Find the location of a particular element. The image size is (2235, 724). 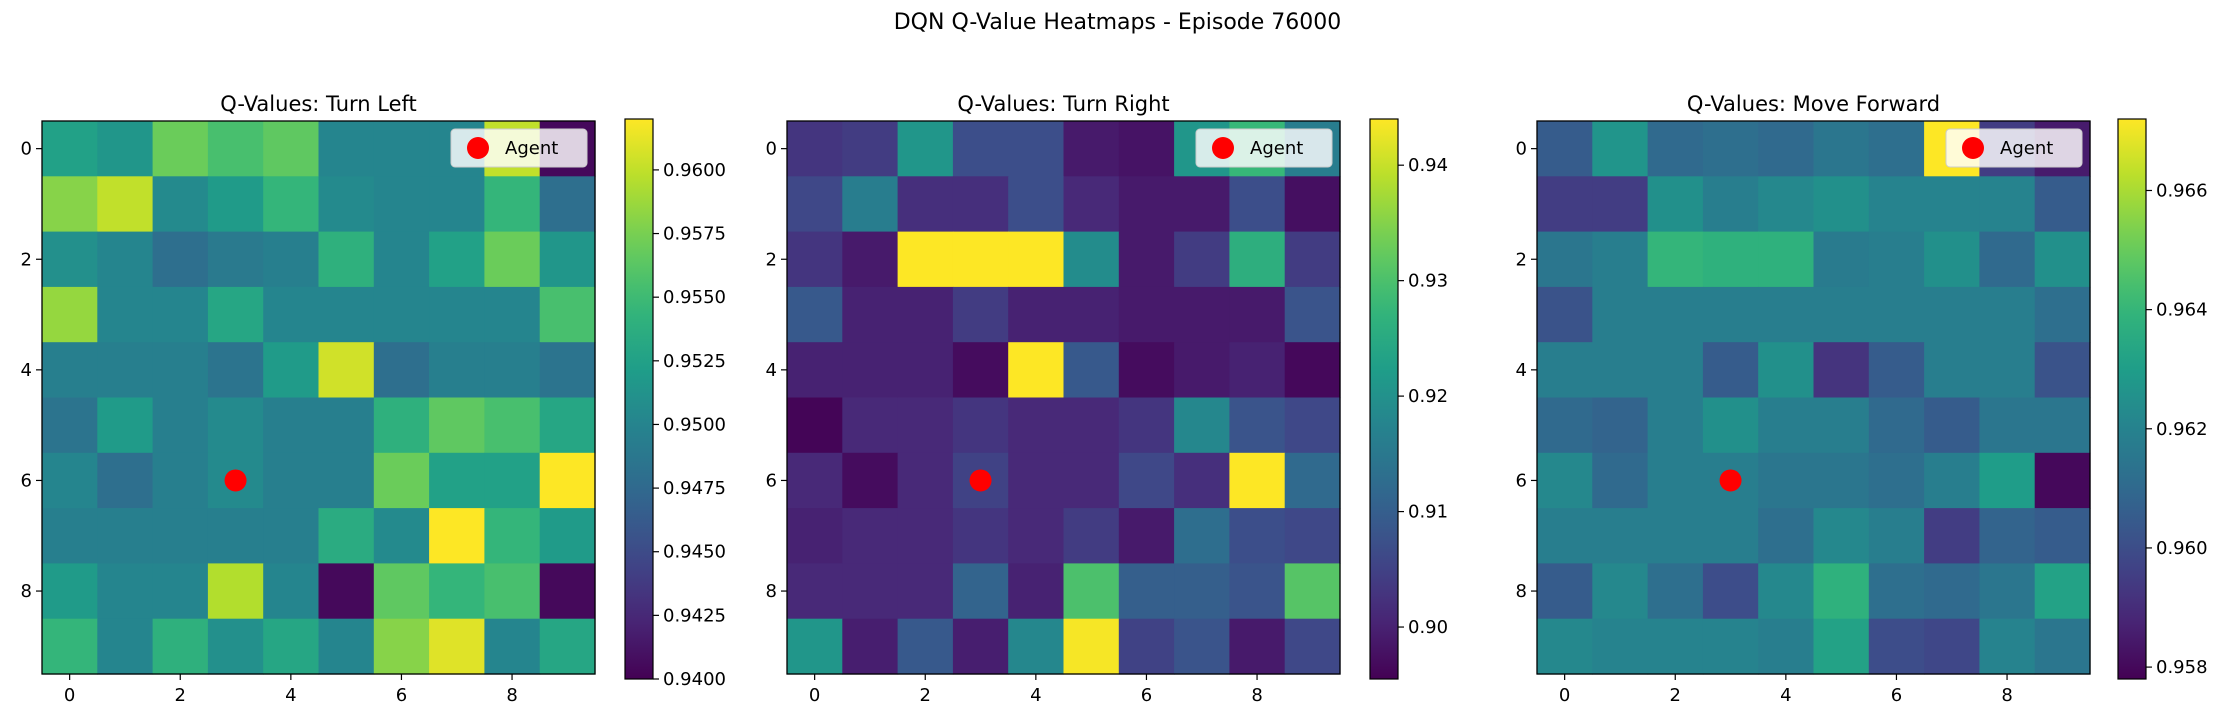

colorbar-tick-label: 0.9450 is located at coordinates (694, 552).